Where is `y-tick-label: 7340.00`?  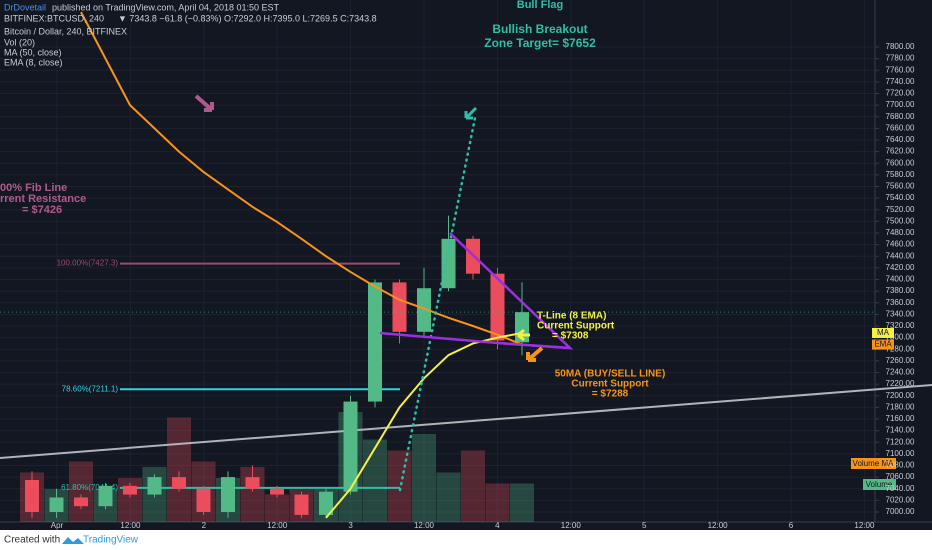 y-tick-label: 7340.00 is located at coordinates (900, 313).